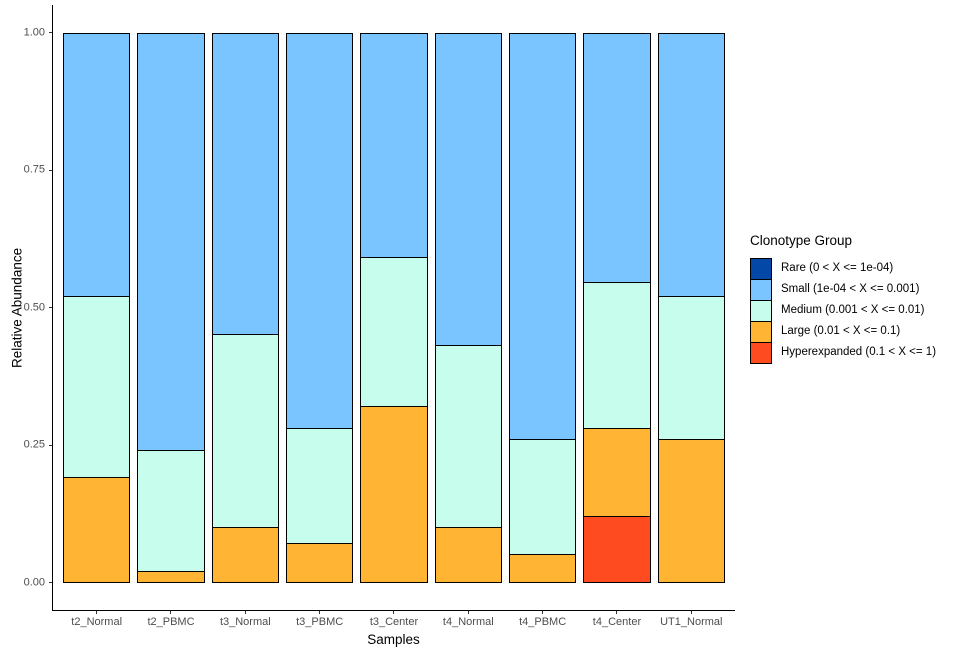  I want to click on x-tick-label: t2_PBMC, so click(171, 622).